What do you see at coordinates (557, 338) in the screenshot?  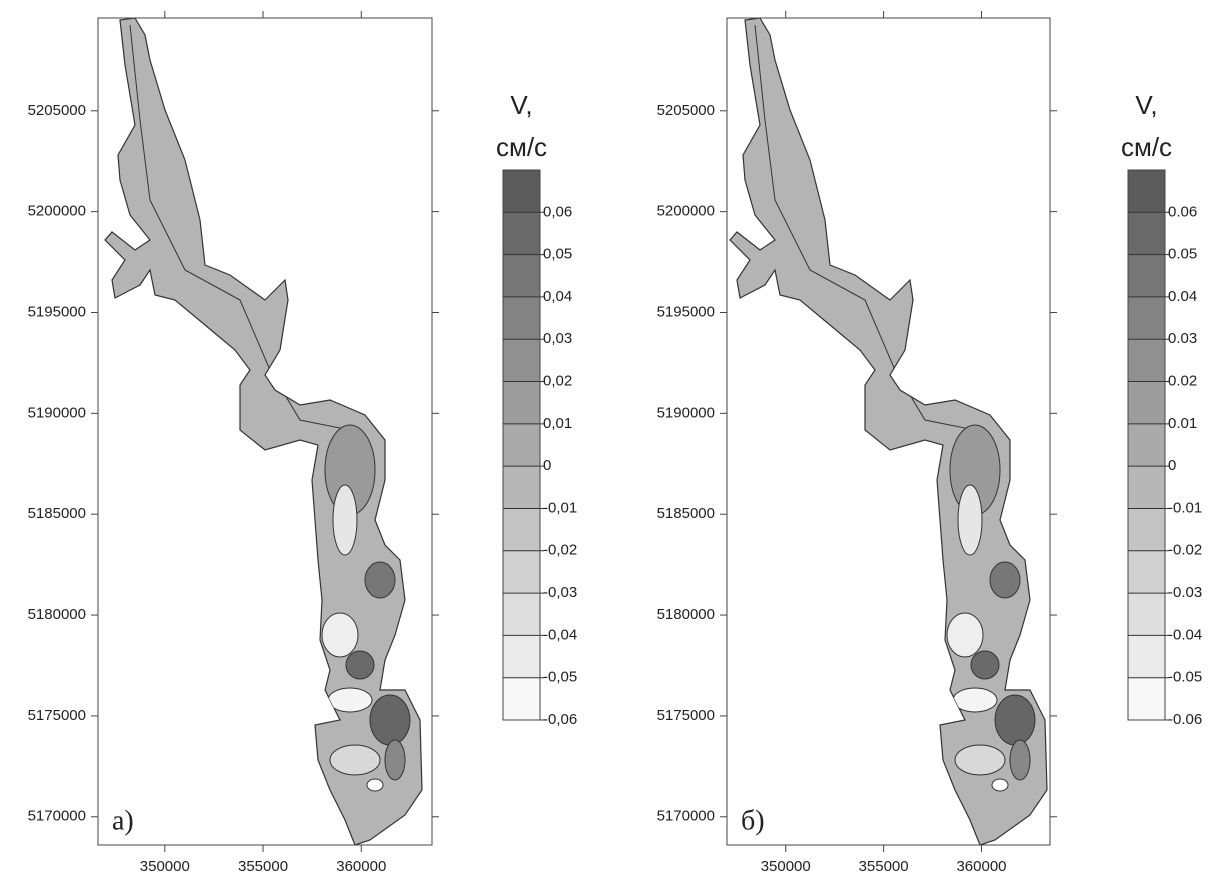 I see `colorbar-tick-label: 0,03` at bounding box center [557, 338].